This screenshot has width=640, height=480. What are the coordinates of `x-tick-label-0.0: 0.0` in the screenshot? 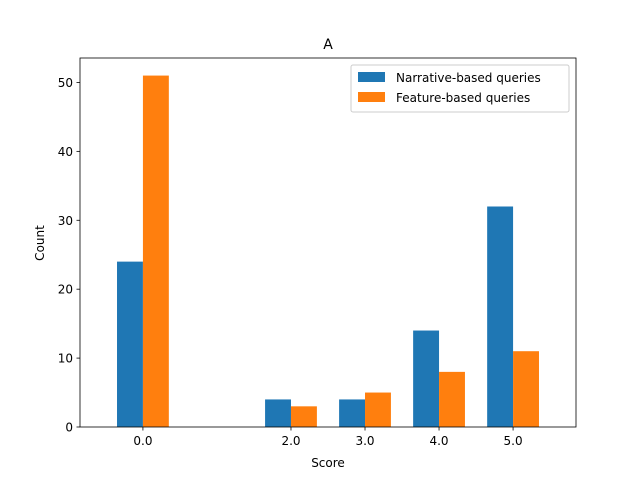 It's located at (142, 441).